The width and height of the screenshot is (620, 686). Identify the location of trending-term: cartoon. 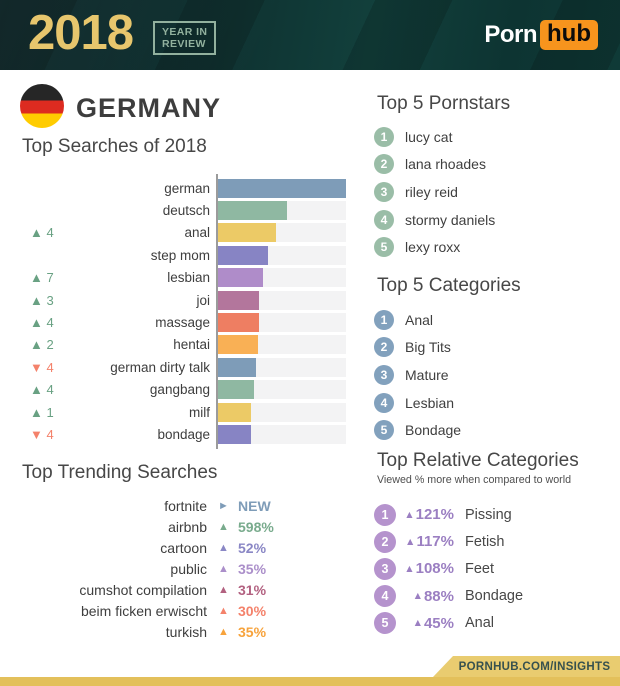
(183, 547).